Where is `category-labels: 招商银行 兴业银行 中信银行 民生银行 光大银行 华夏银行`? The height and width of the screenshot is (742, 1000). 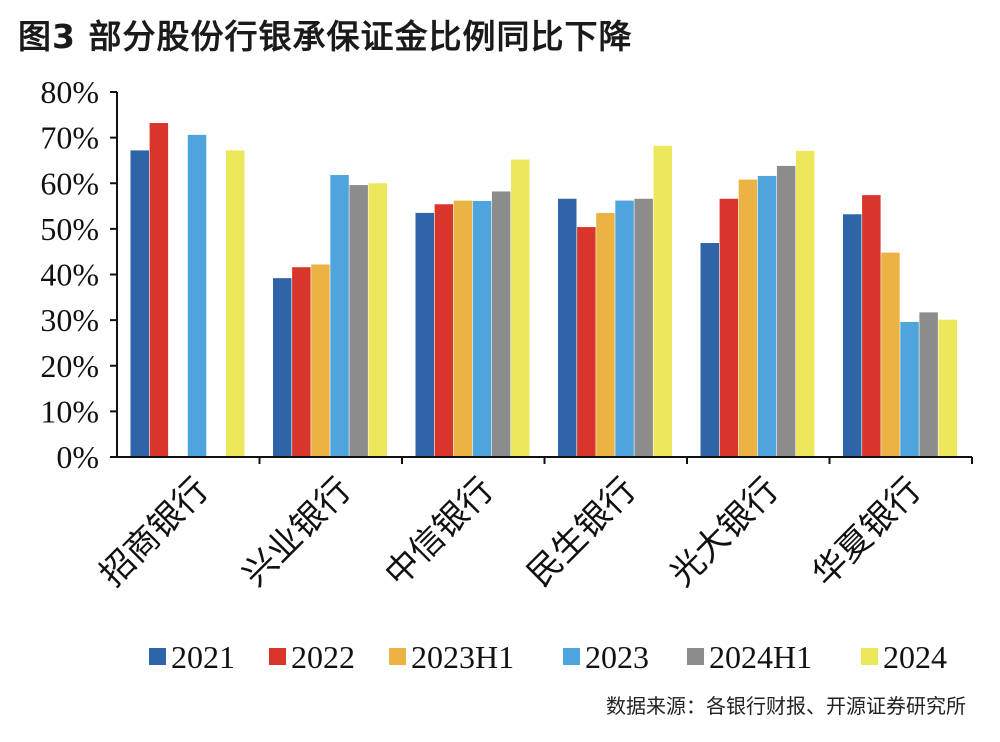 category-labels: 招商银行 兴业银行 中信银行 民生银行 光大银行 华夏银行 is located at coordinates (510, 532).